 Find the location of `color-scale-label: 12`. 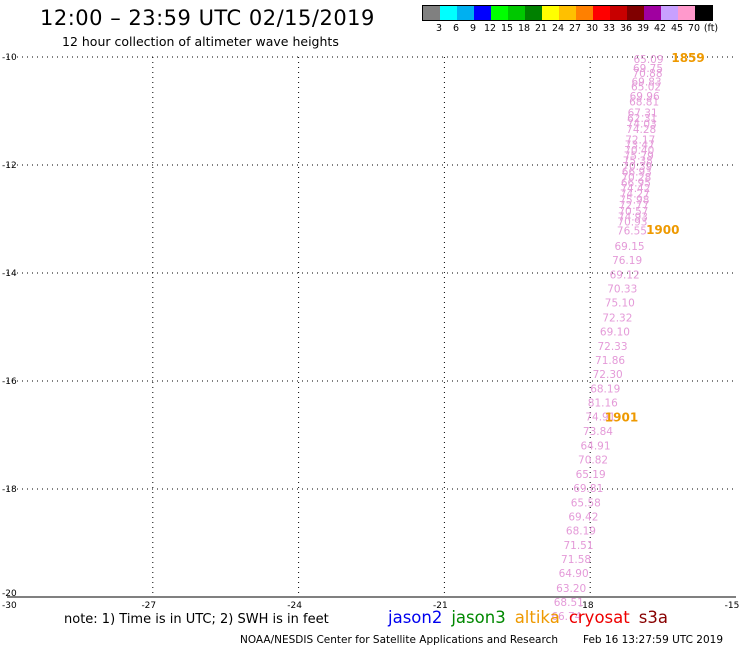

color-scale-label: 12 is located at coordinates (490, 28).